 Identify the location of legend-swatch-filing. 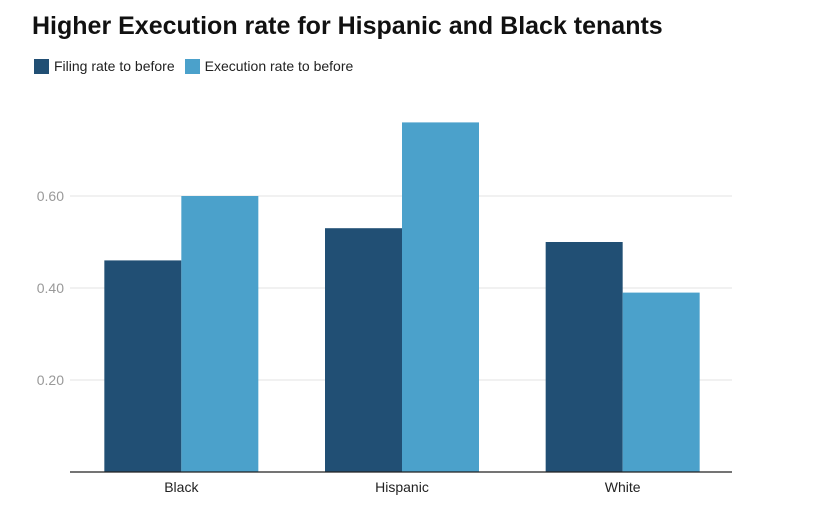
(41, 66).